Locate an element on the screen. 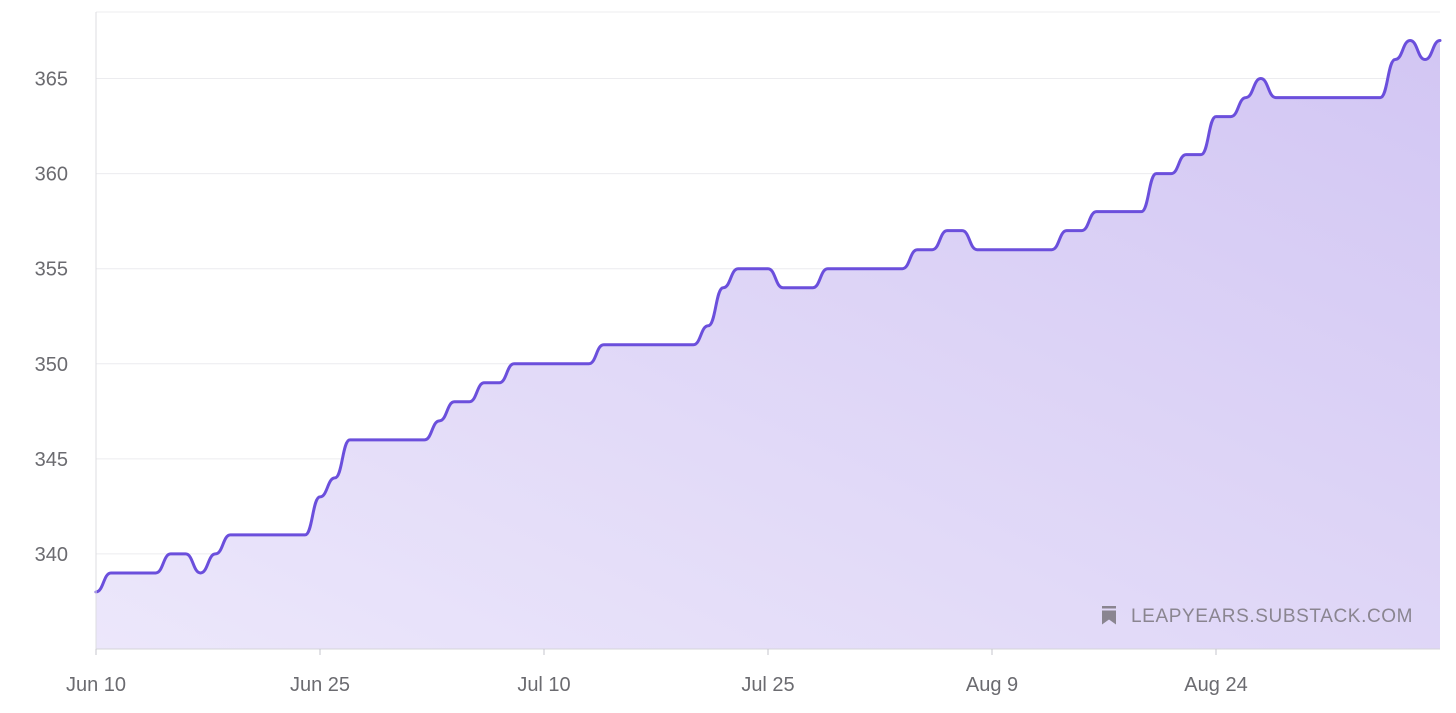  y-axis-ticks: 340 345 350 355 360 365 is located at coordinates (51, 317).